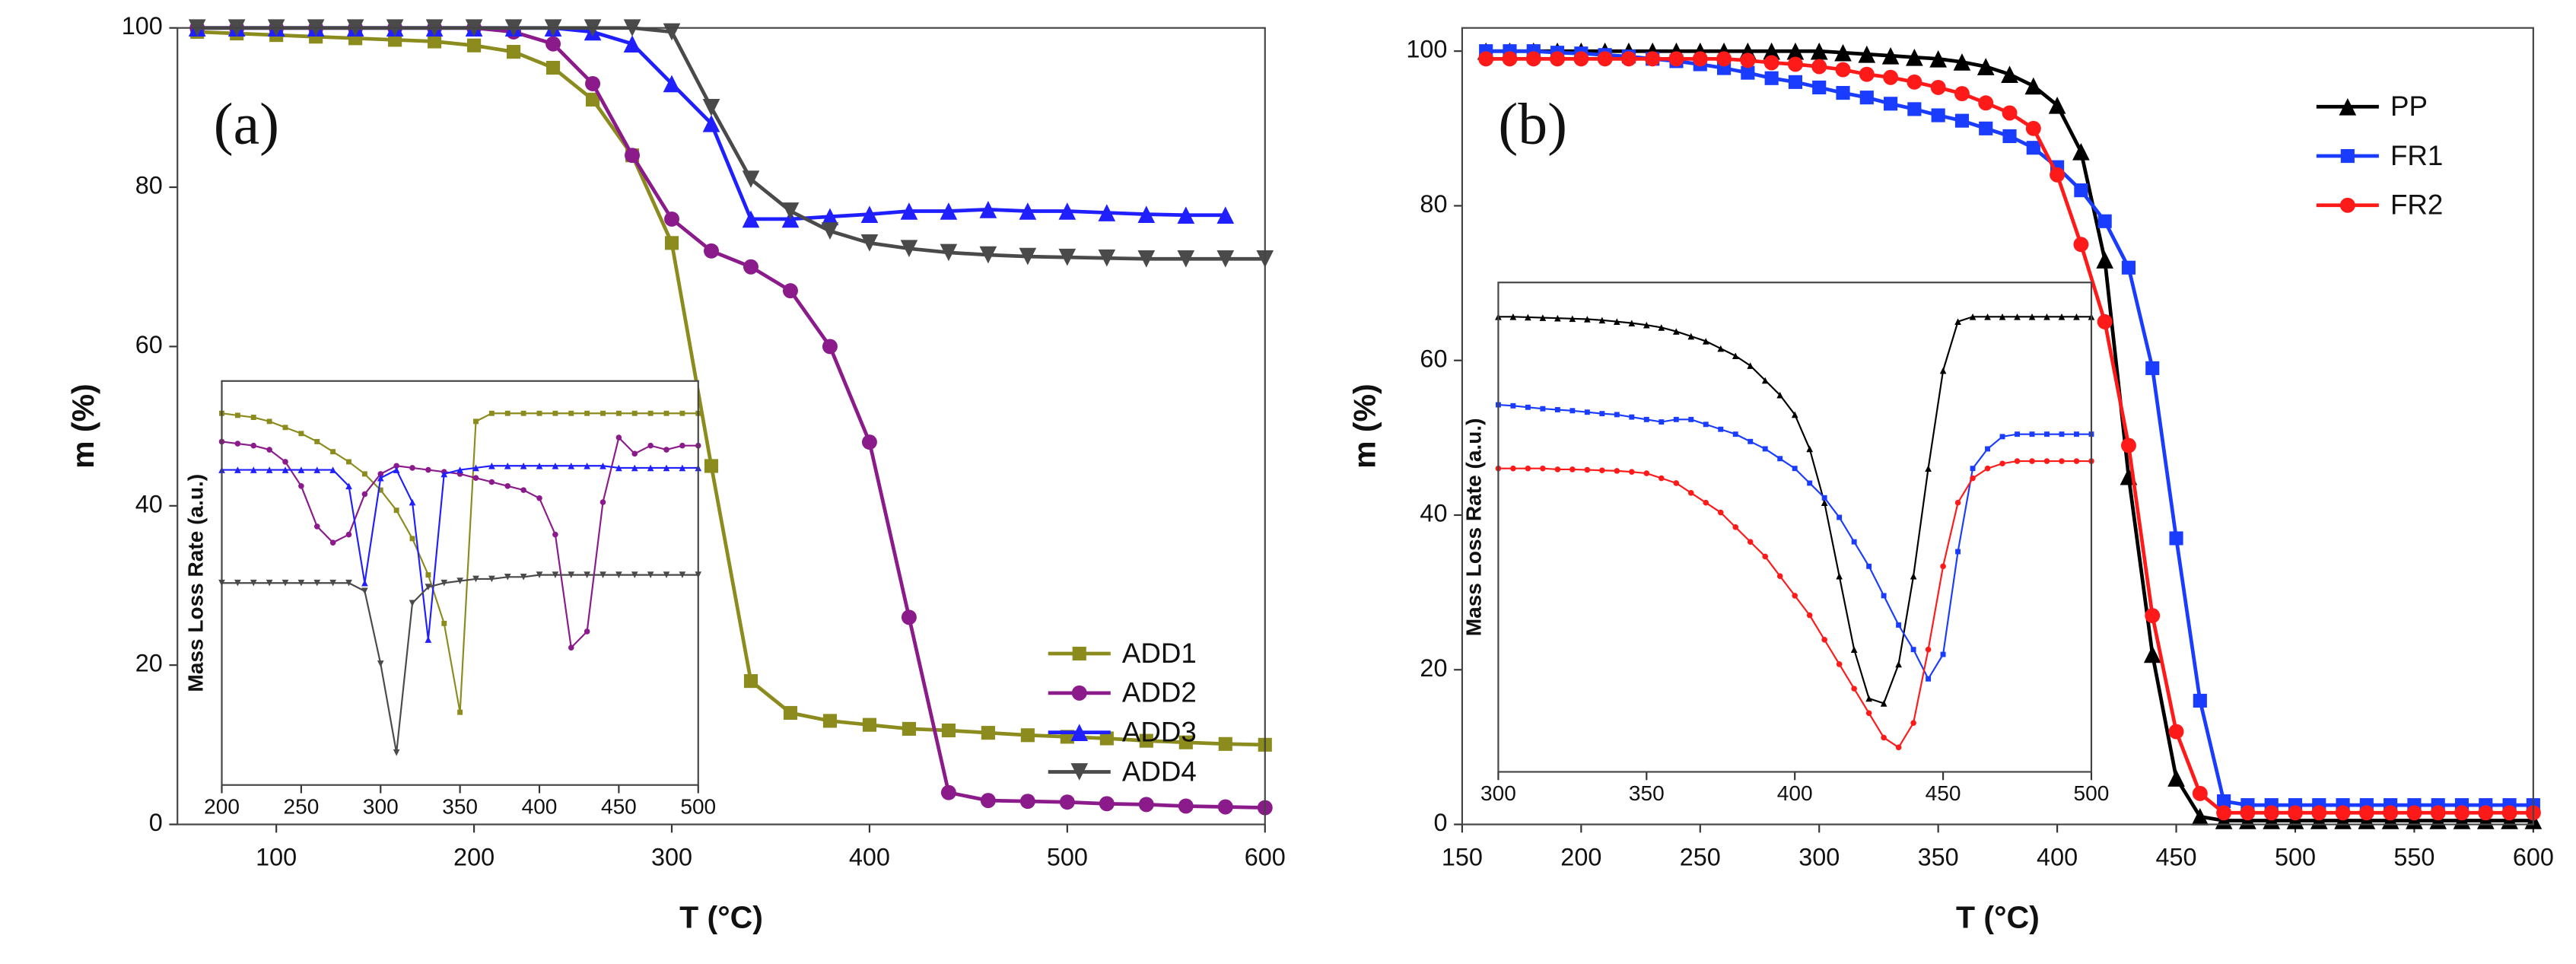 The width and height of the screenshot is (2576, 964). Describe the element at coordinates (2379, 156) in the screenshot. I see `legend: PP FR1 FR2` at that location.